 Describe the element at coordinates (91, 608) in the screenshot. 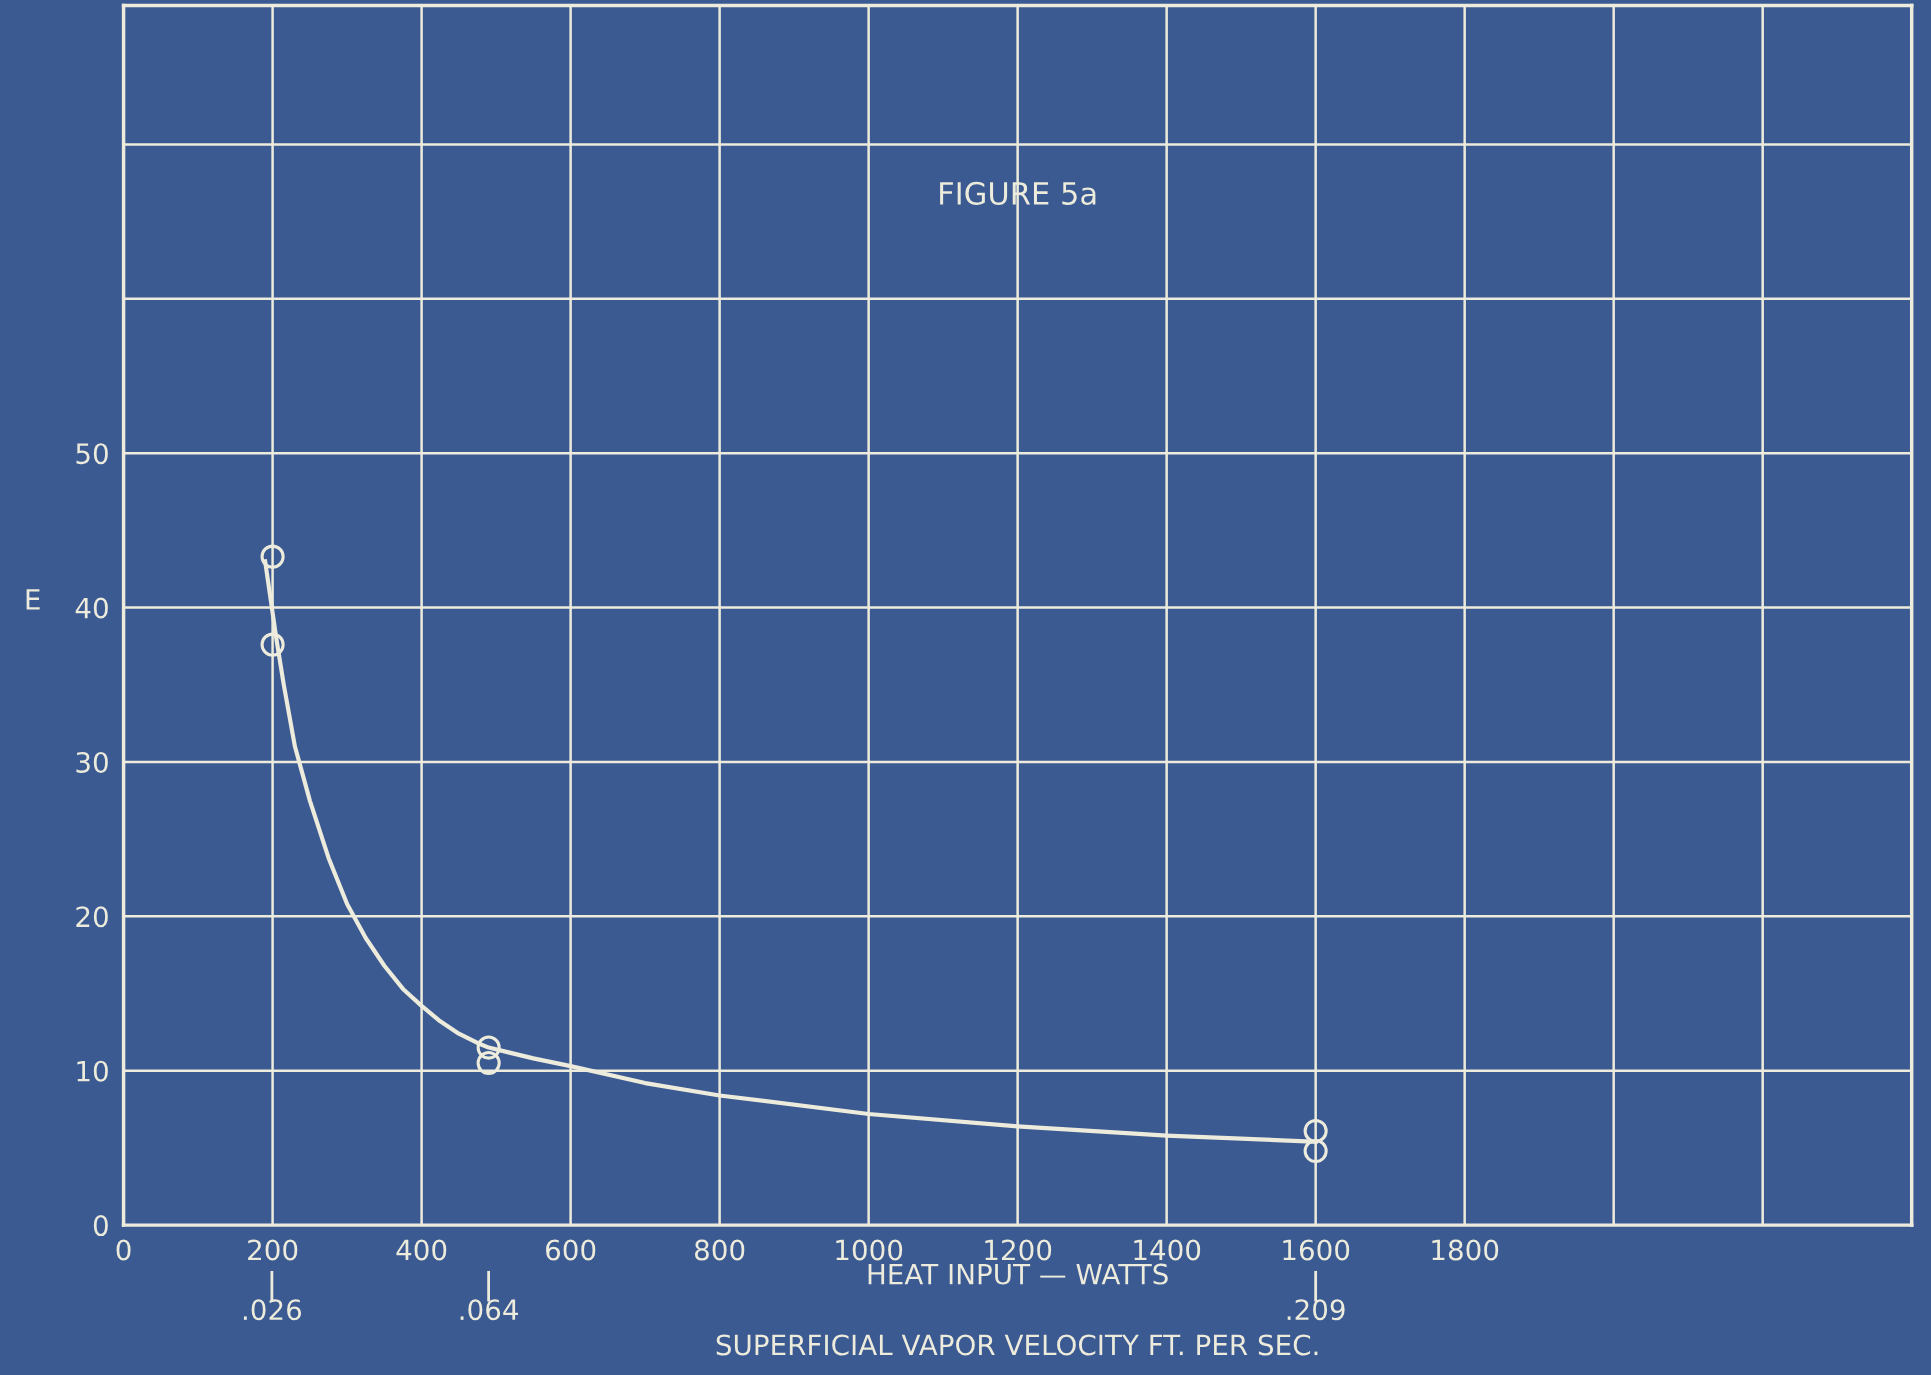

I see `y-tick-label: 40` at that location.